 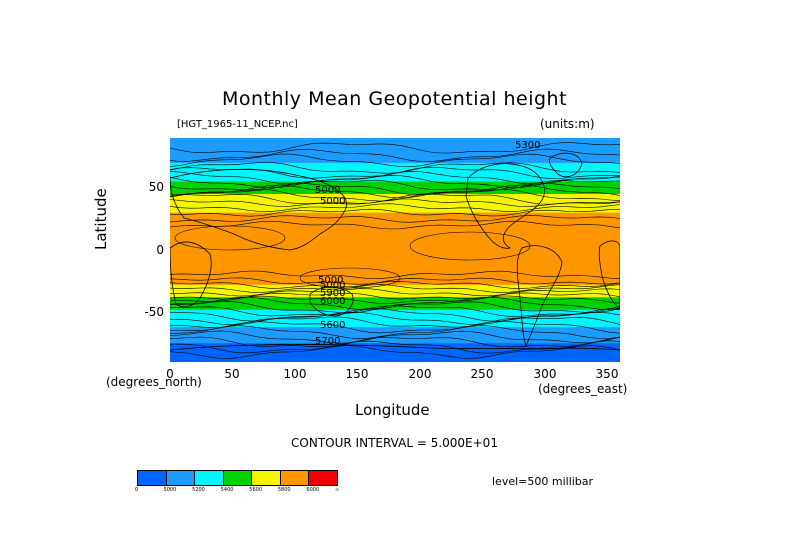 What do you see at coordinates (394, 443) in the screenshot?
I see `contour-interval-label: CONTOUR INTERVAL = 5.000E+01` at bounding box center [394, 443].